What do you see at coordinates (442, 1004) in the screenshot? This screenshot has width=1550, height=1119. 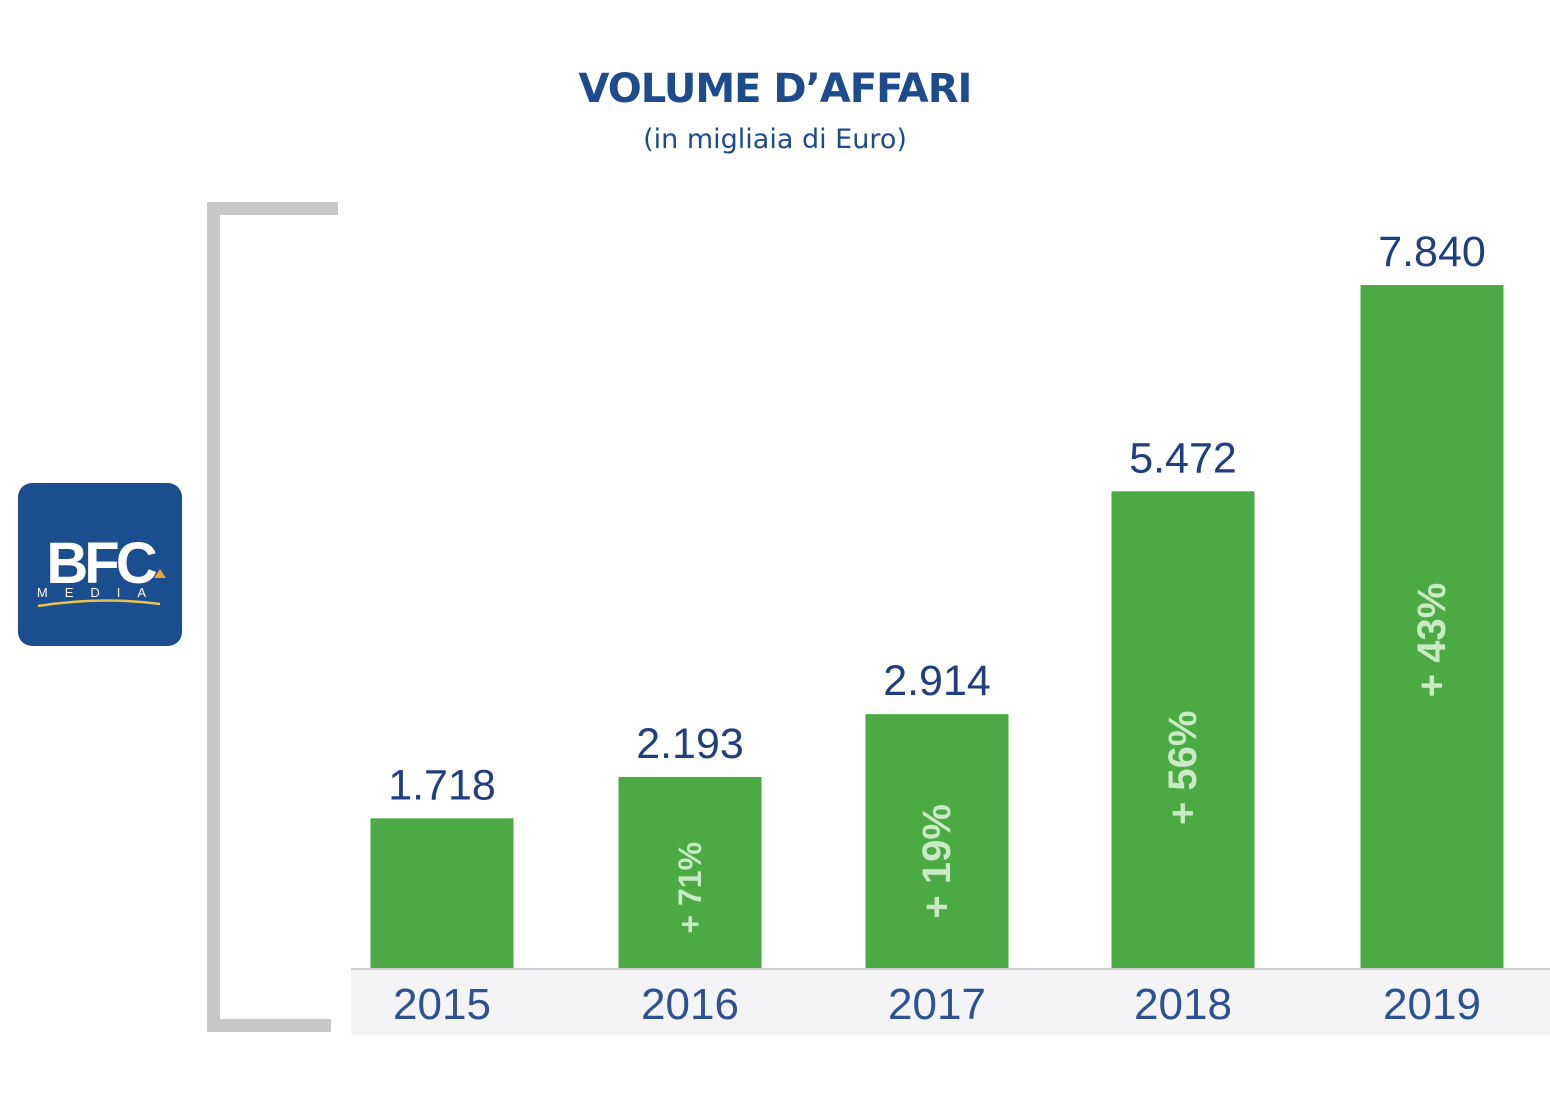 I see `x-tick-label-2015: 2015` at bounding box center [442, 1004].